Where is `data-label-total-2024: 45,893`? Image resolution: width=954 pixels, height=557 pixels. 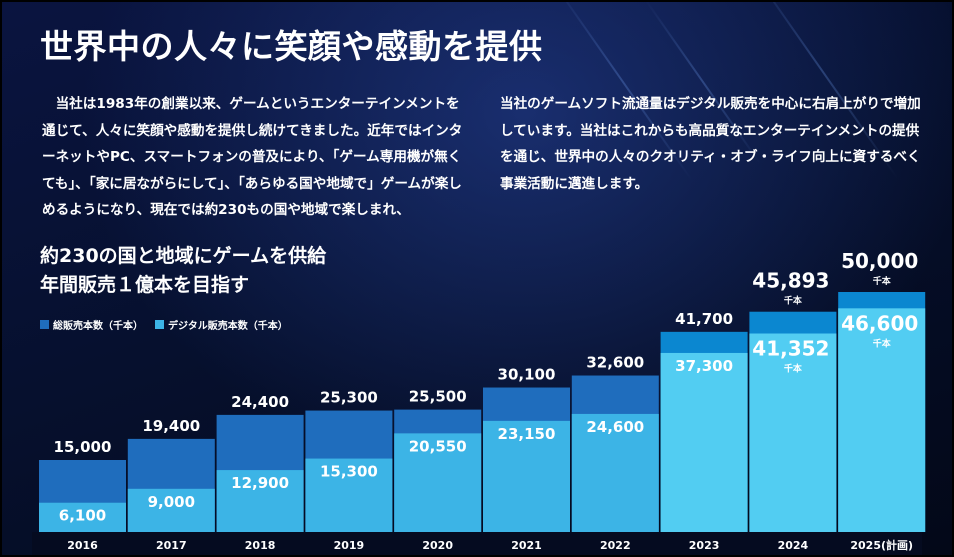 data-label-total-2024: 45,893 is located at coordinates (790, 281).